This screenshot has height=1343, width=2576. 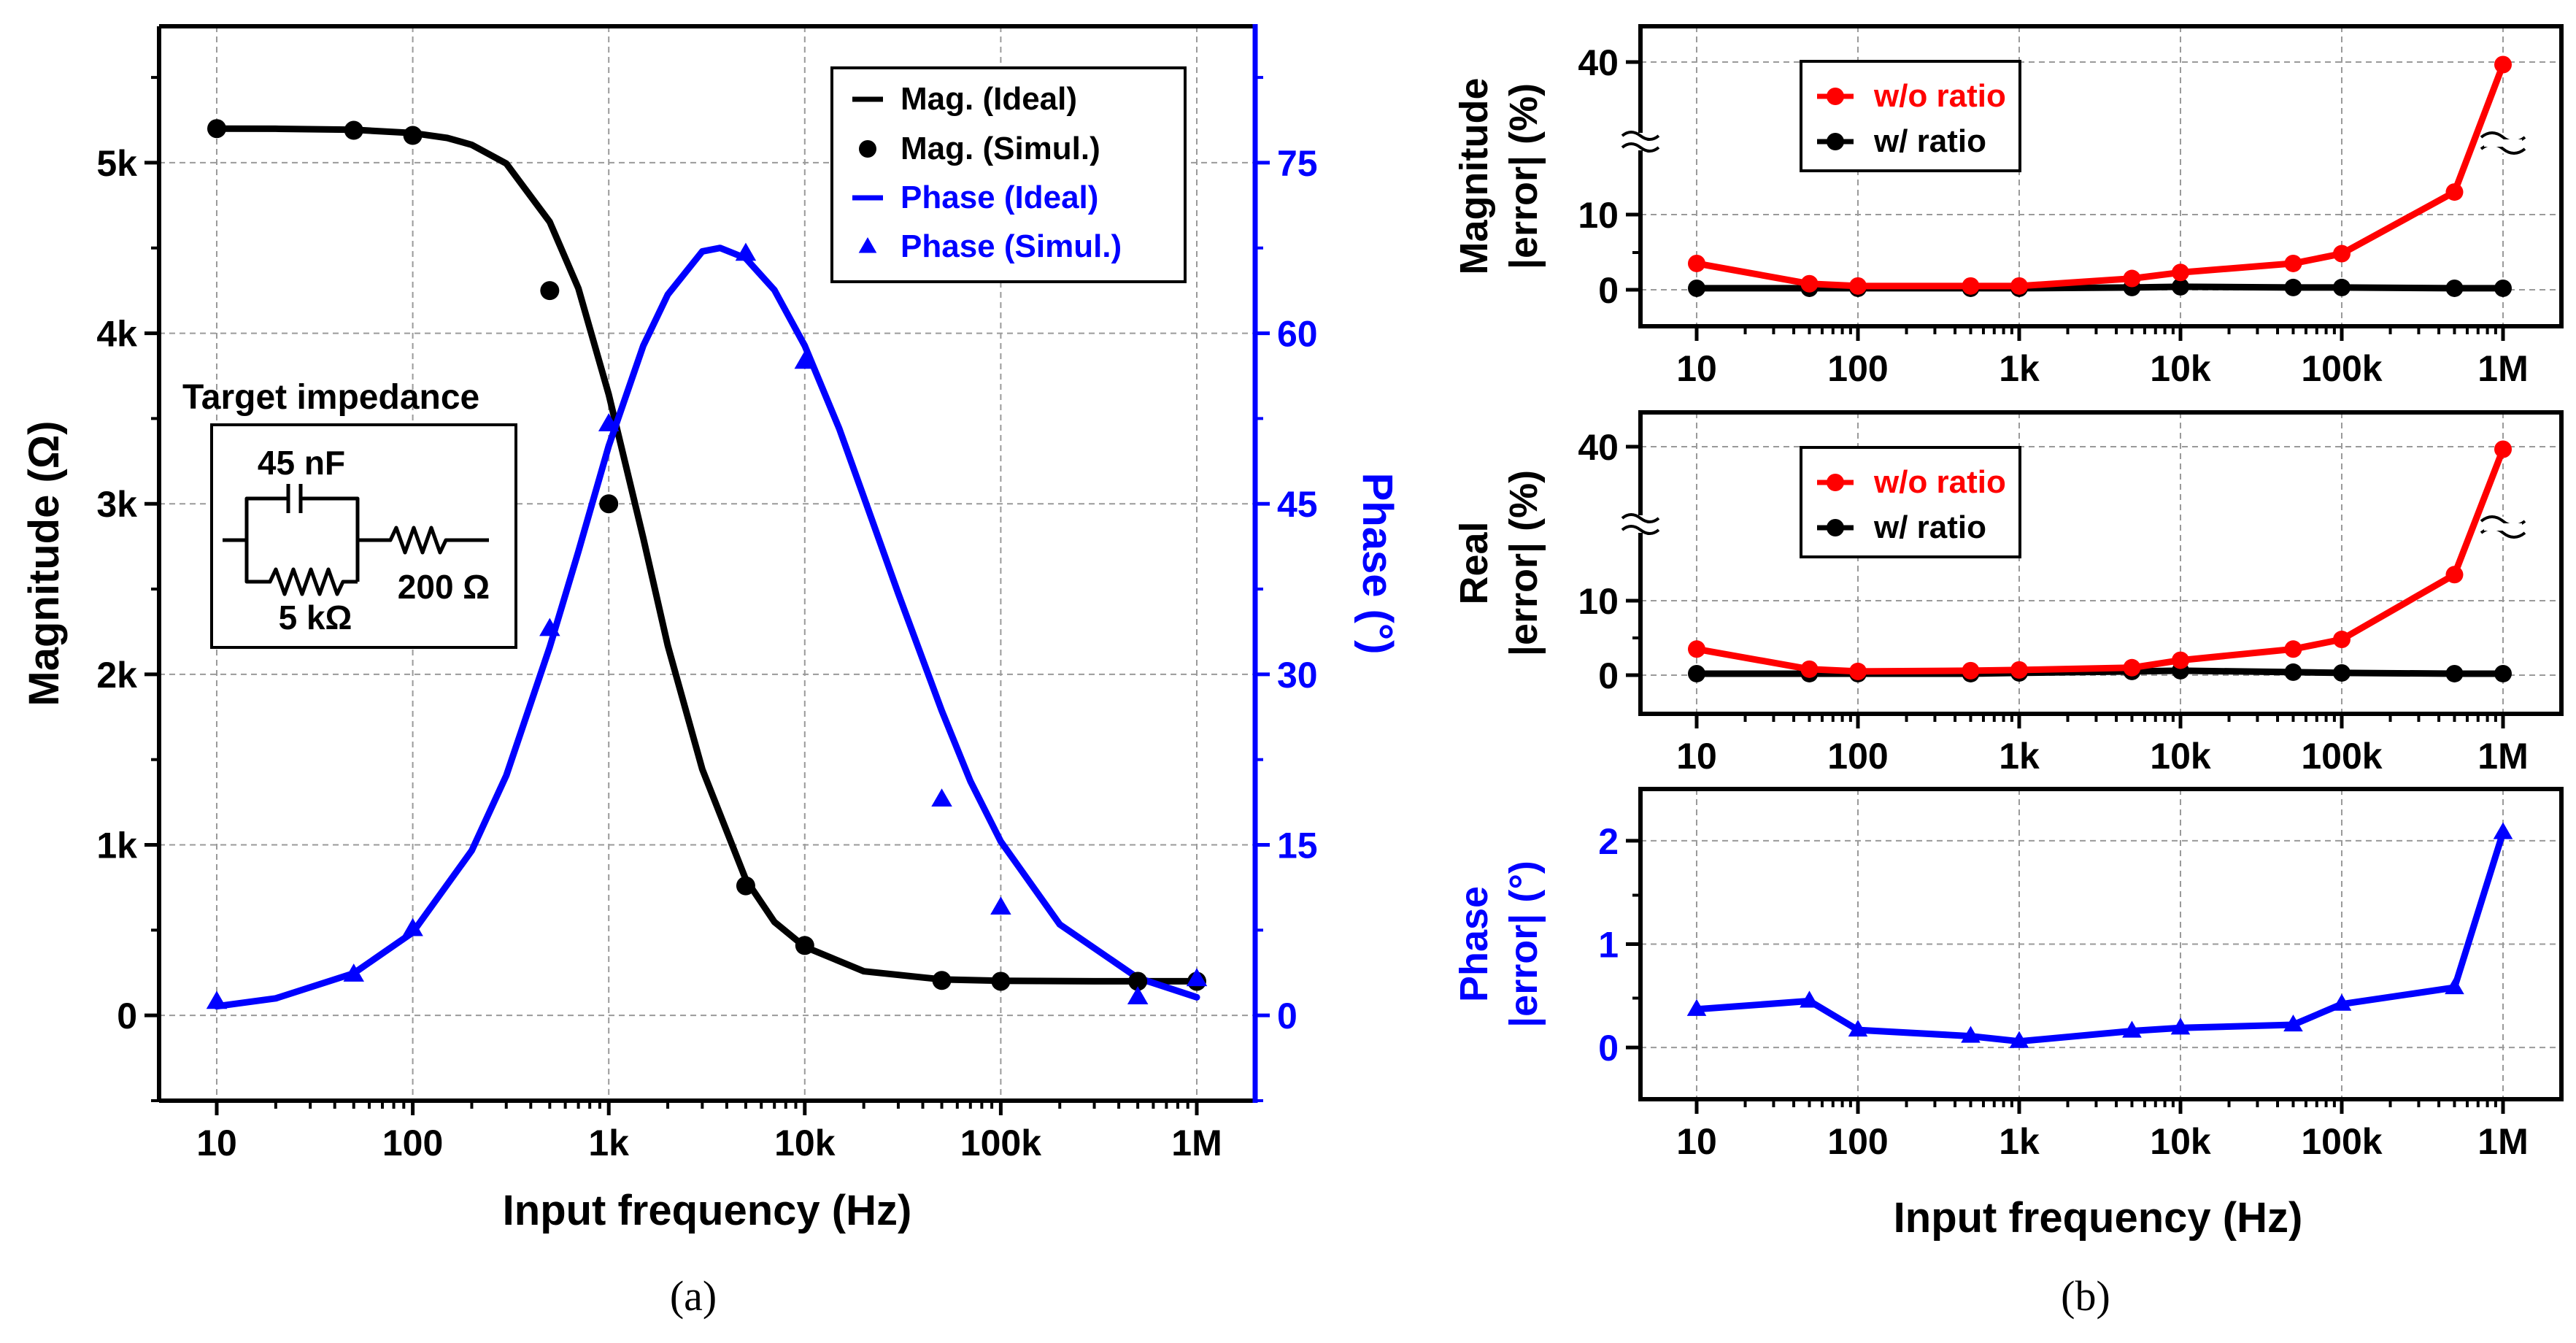 I want to click on y2-tick-label: 0, so click(x=1287, y=1016).